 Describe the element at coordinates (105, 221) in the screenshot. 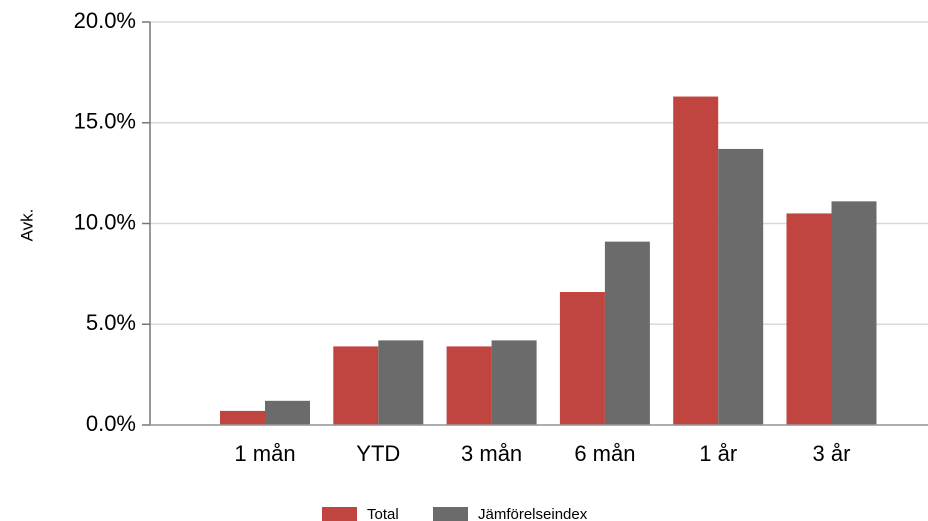

I see `y-tick-label: 10.0%` at that location.